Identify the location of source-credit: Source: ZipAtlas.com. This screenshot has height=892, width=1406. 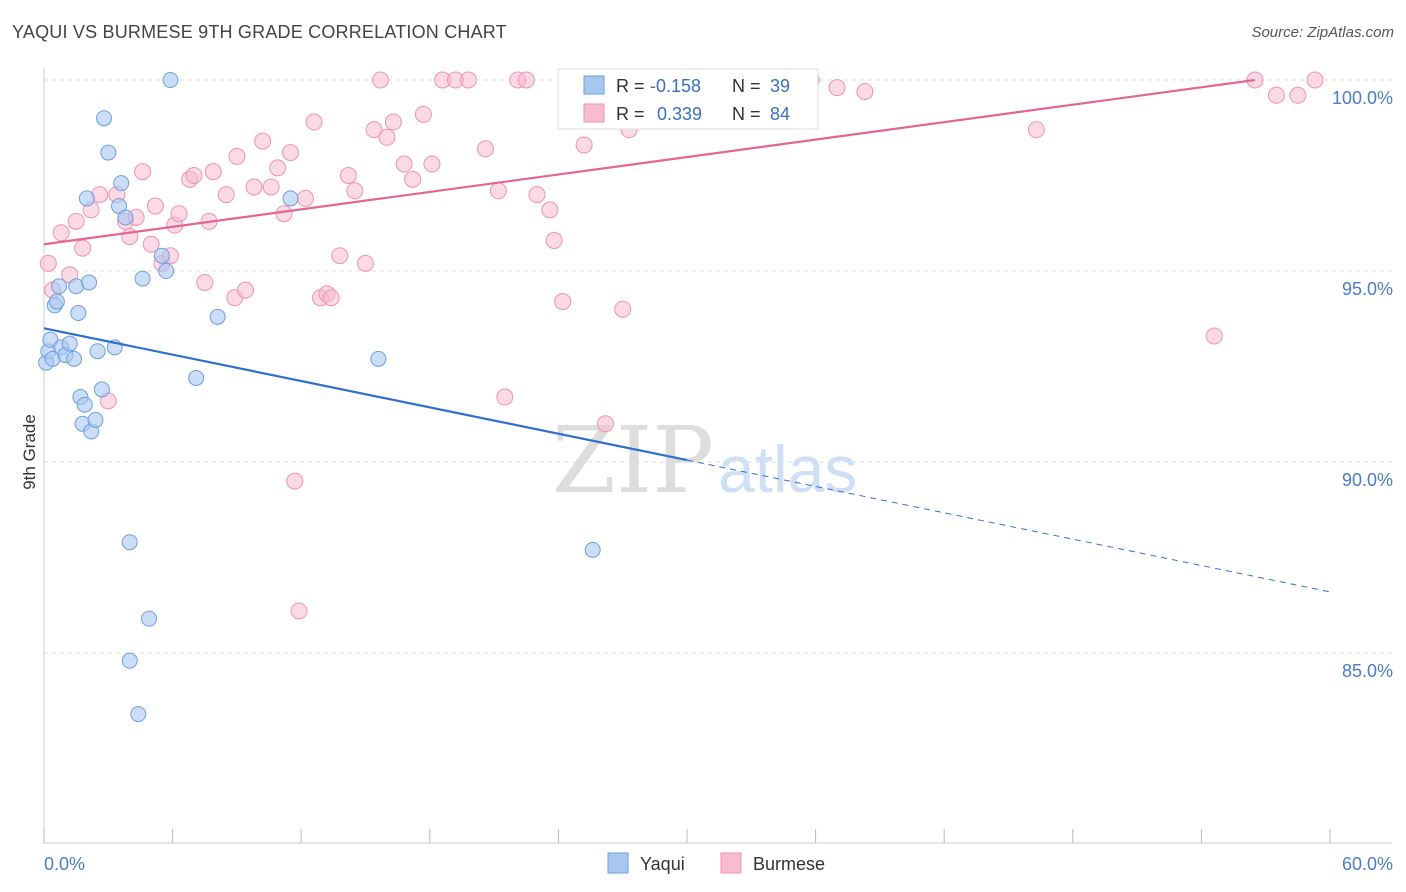
(1322, 32).